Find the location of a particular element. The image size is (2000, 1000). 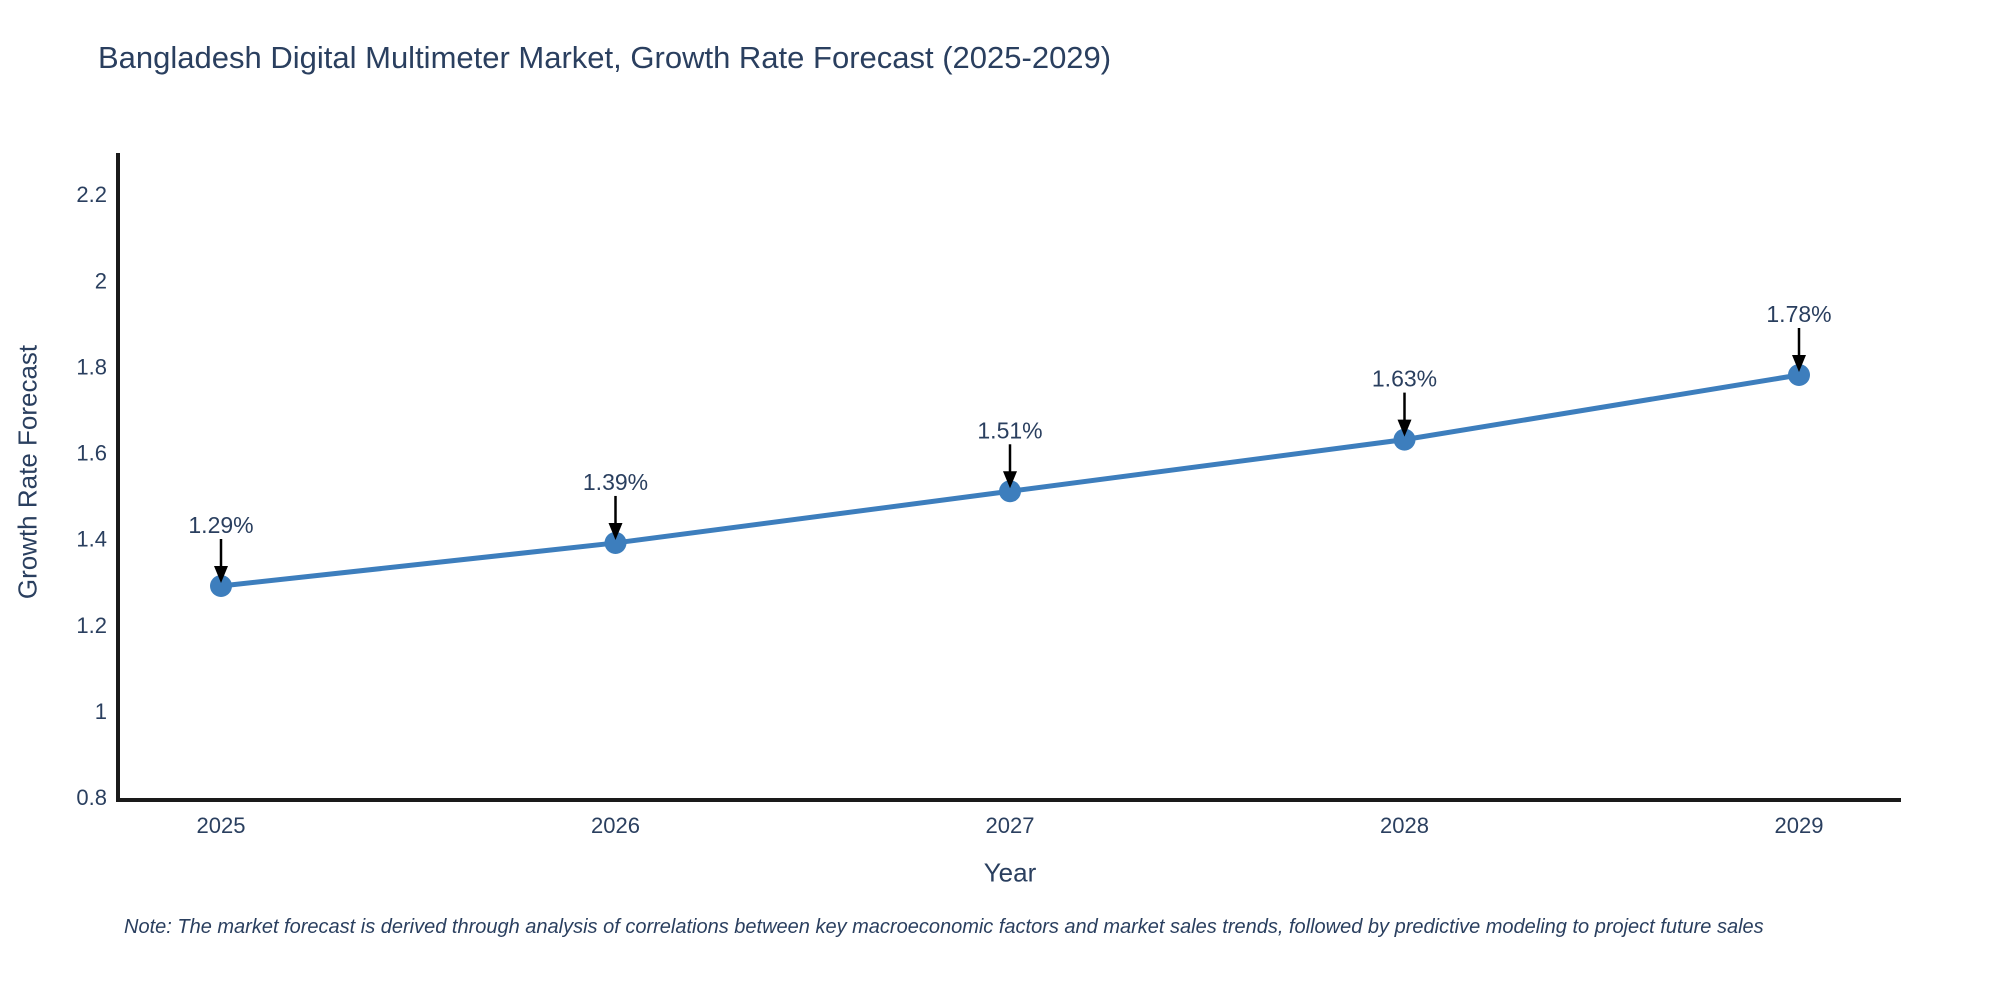

y-tick-label-1.2: 1.2 is located at coordinates (91, 625).